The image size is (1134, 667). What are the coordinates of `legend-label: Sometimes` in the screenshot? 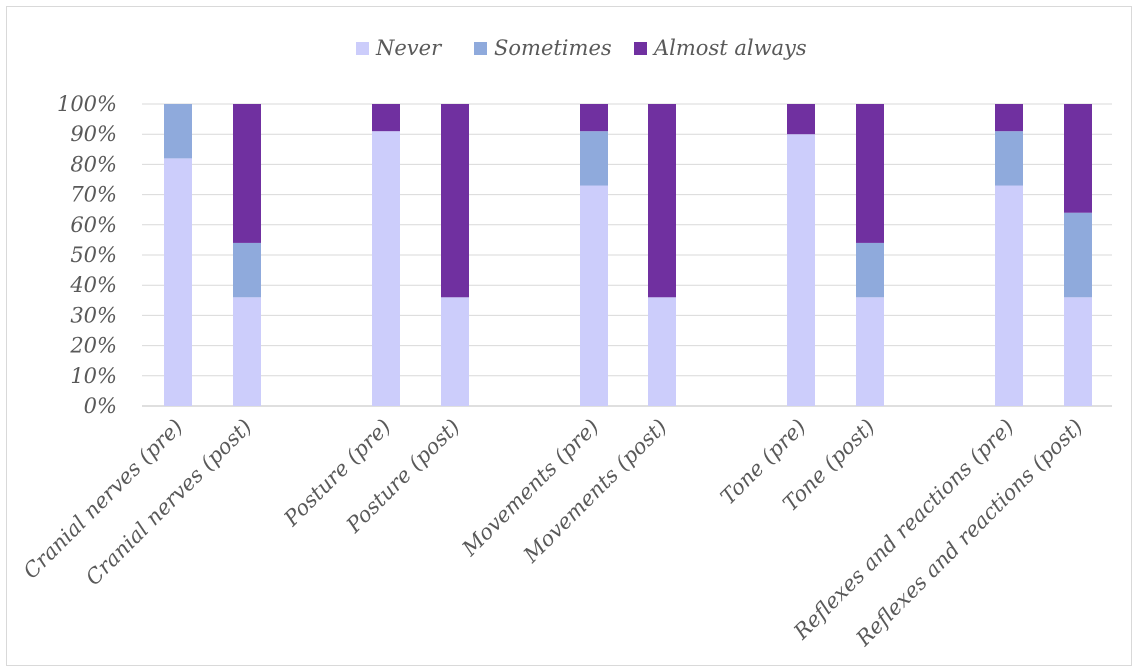 It's located at (553, 48).